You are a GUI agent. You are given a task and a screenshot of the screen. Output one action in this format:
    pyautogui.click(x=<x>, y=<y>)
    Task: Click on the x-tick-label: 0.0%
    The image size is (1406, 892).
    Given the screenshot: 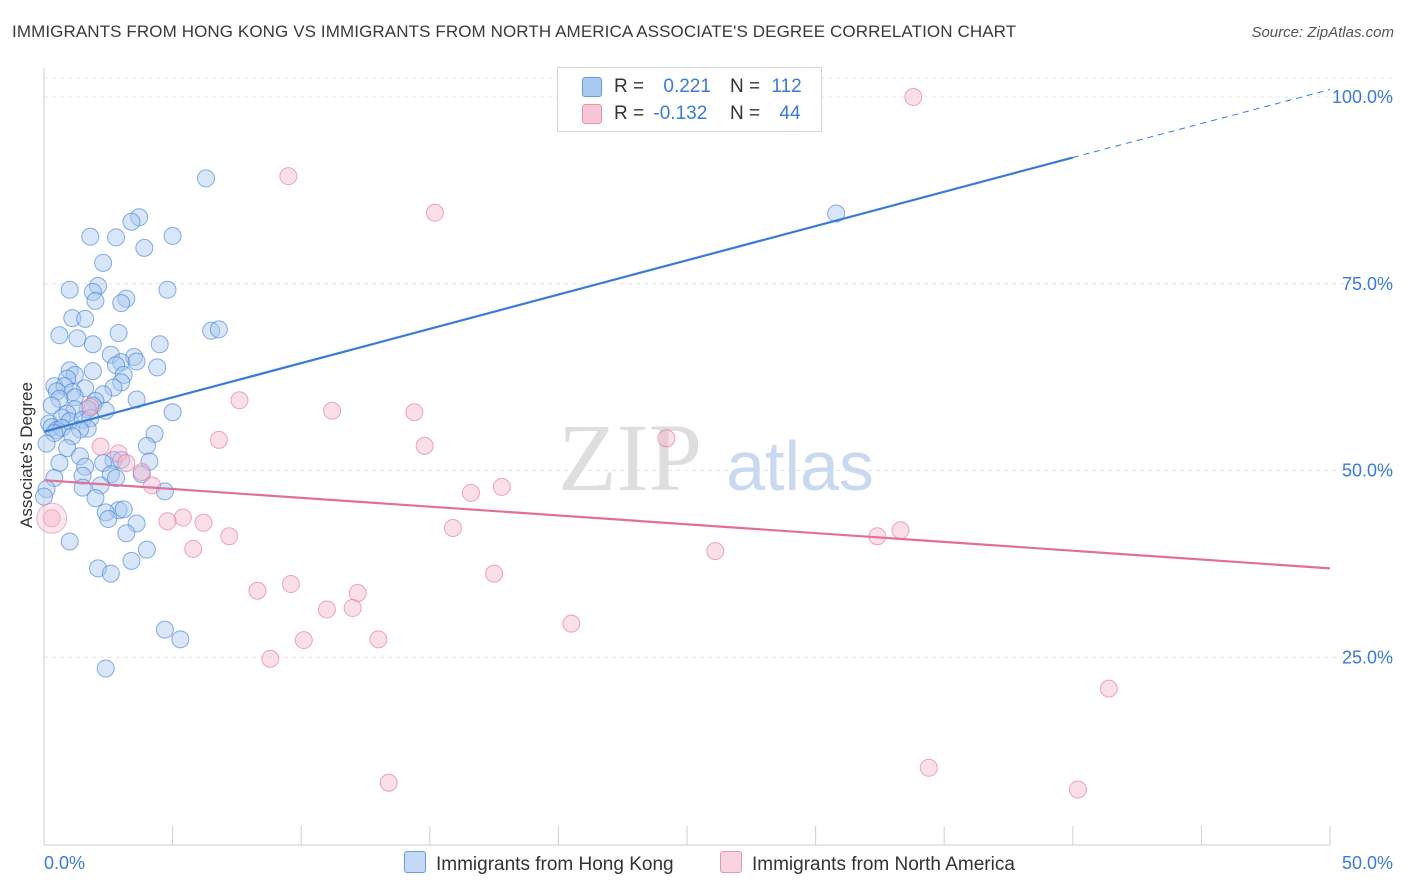 What is the action you would take?
    pyautogui.click(x=64, y=863)
    